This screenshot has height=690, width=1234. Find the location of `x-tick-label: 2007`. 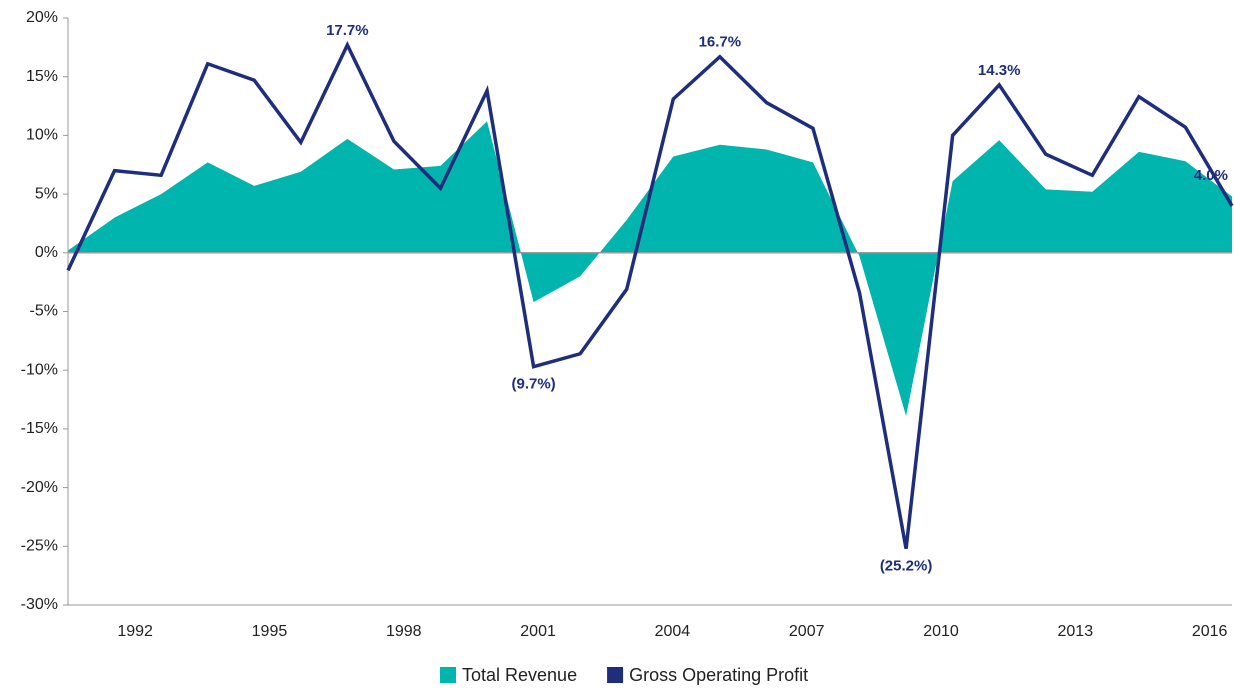

x-tick-label: 2007 is located at coordinates (807, 631).